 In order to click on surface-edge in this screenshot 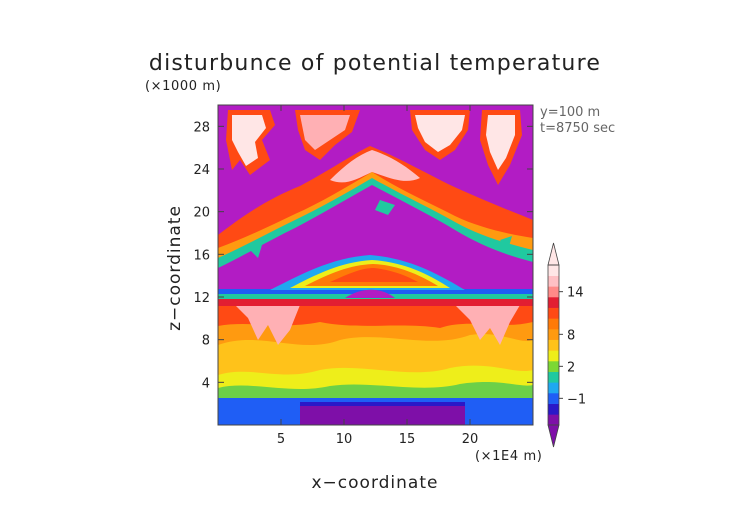, I will do `click(382, 404)`.